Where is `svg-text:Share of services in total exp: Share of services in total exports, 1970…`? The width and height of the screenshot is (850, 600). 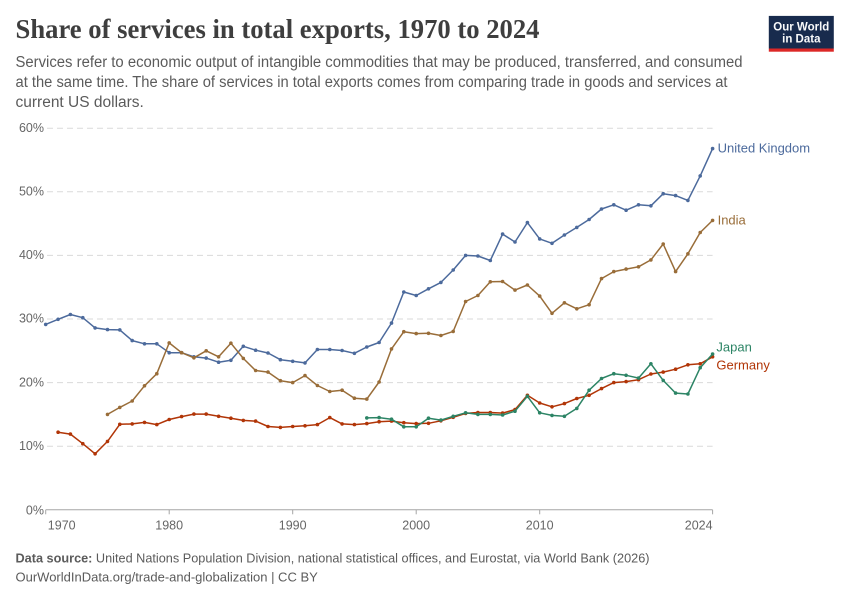 svg-text:Share of services in total exp: Share of services in total exports, 1970… is located at coordinates (278, 29).